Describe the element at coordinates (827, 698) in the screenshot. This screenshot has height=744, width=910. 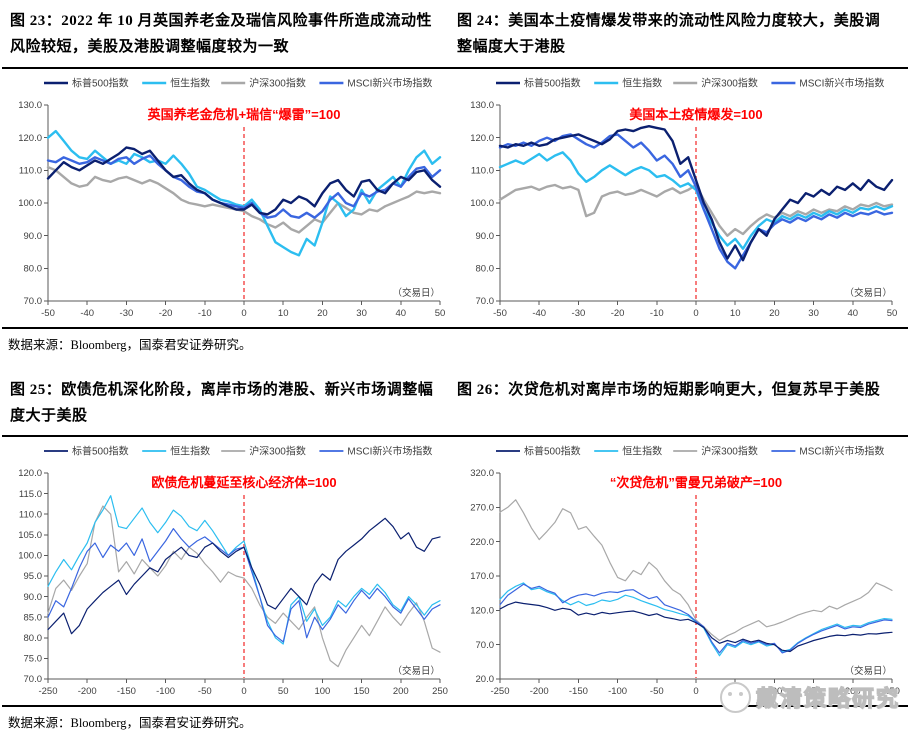
I see `watermark-text: 戴清策略研究` at that location.